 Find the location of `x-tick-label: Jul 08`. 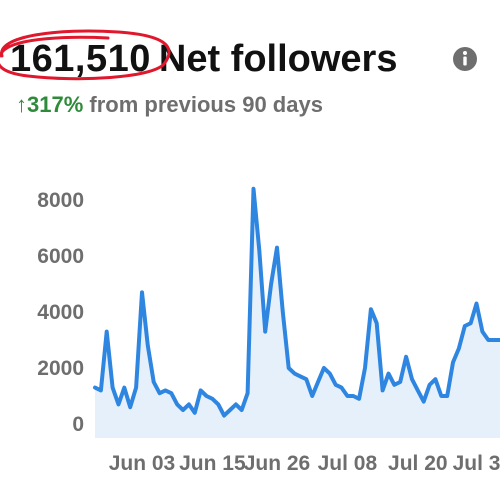

x-tick-label: Jul 08 is located at coordinates (348, 463).